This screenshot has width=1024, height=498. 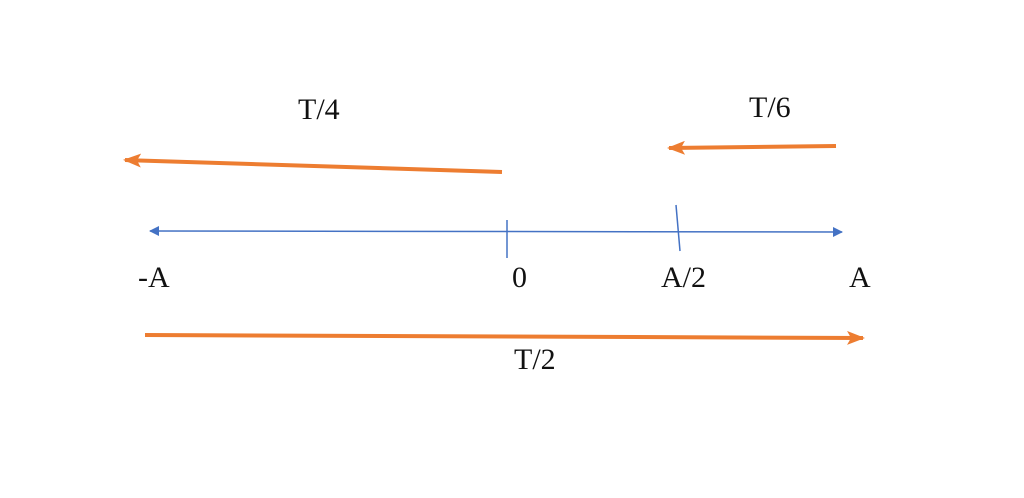 What do you see at coordinates (770, 107) in the screenshot?
I see `label-t6: T/6` at bounding box center [770, 107].